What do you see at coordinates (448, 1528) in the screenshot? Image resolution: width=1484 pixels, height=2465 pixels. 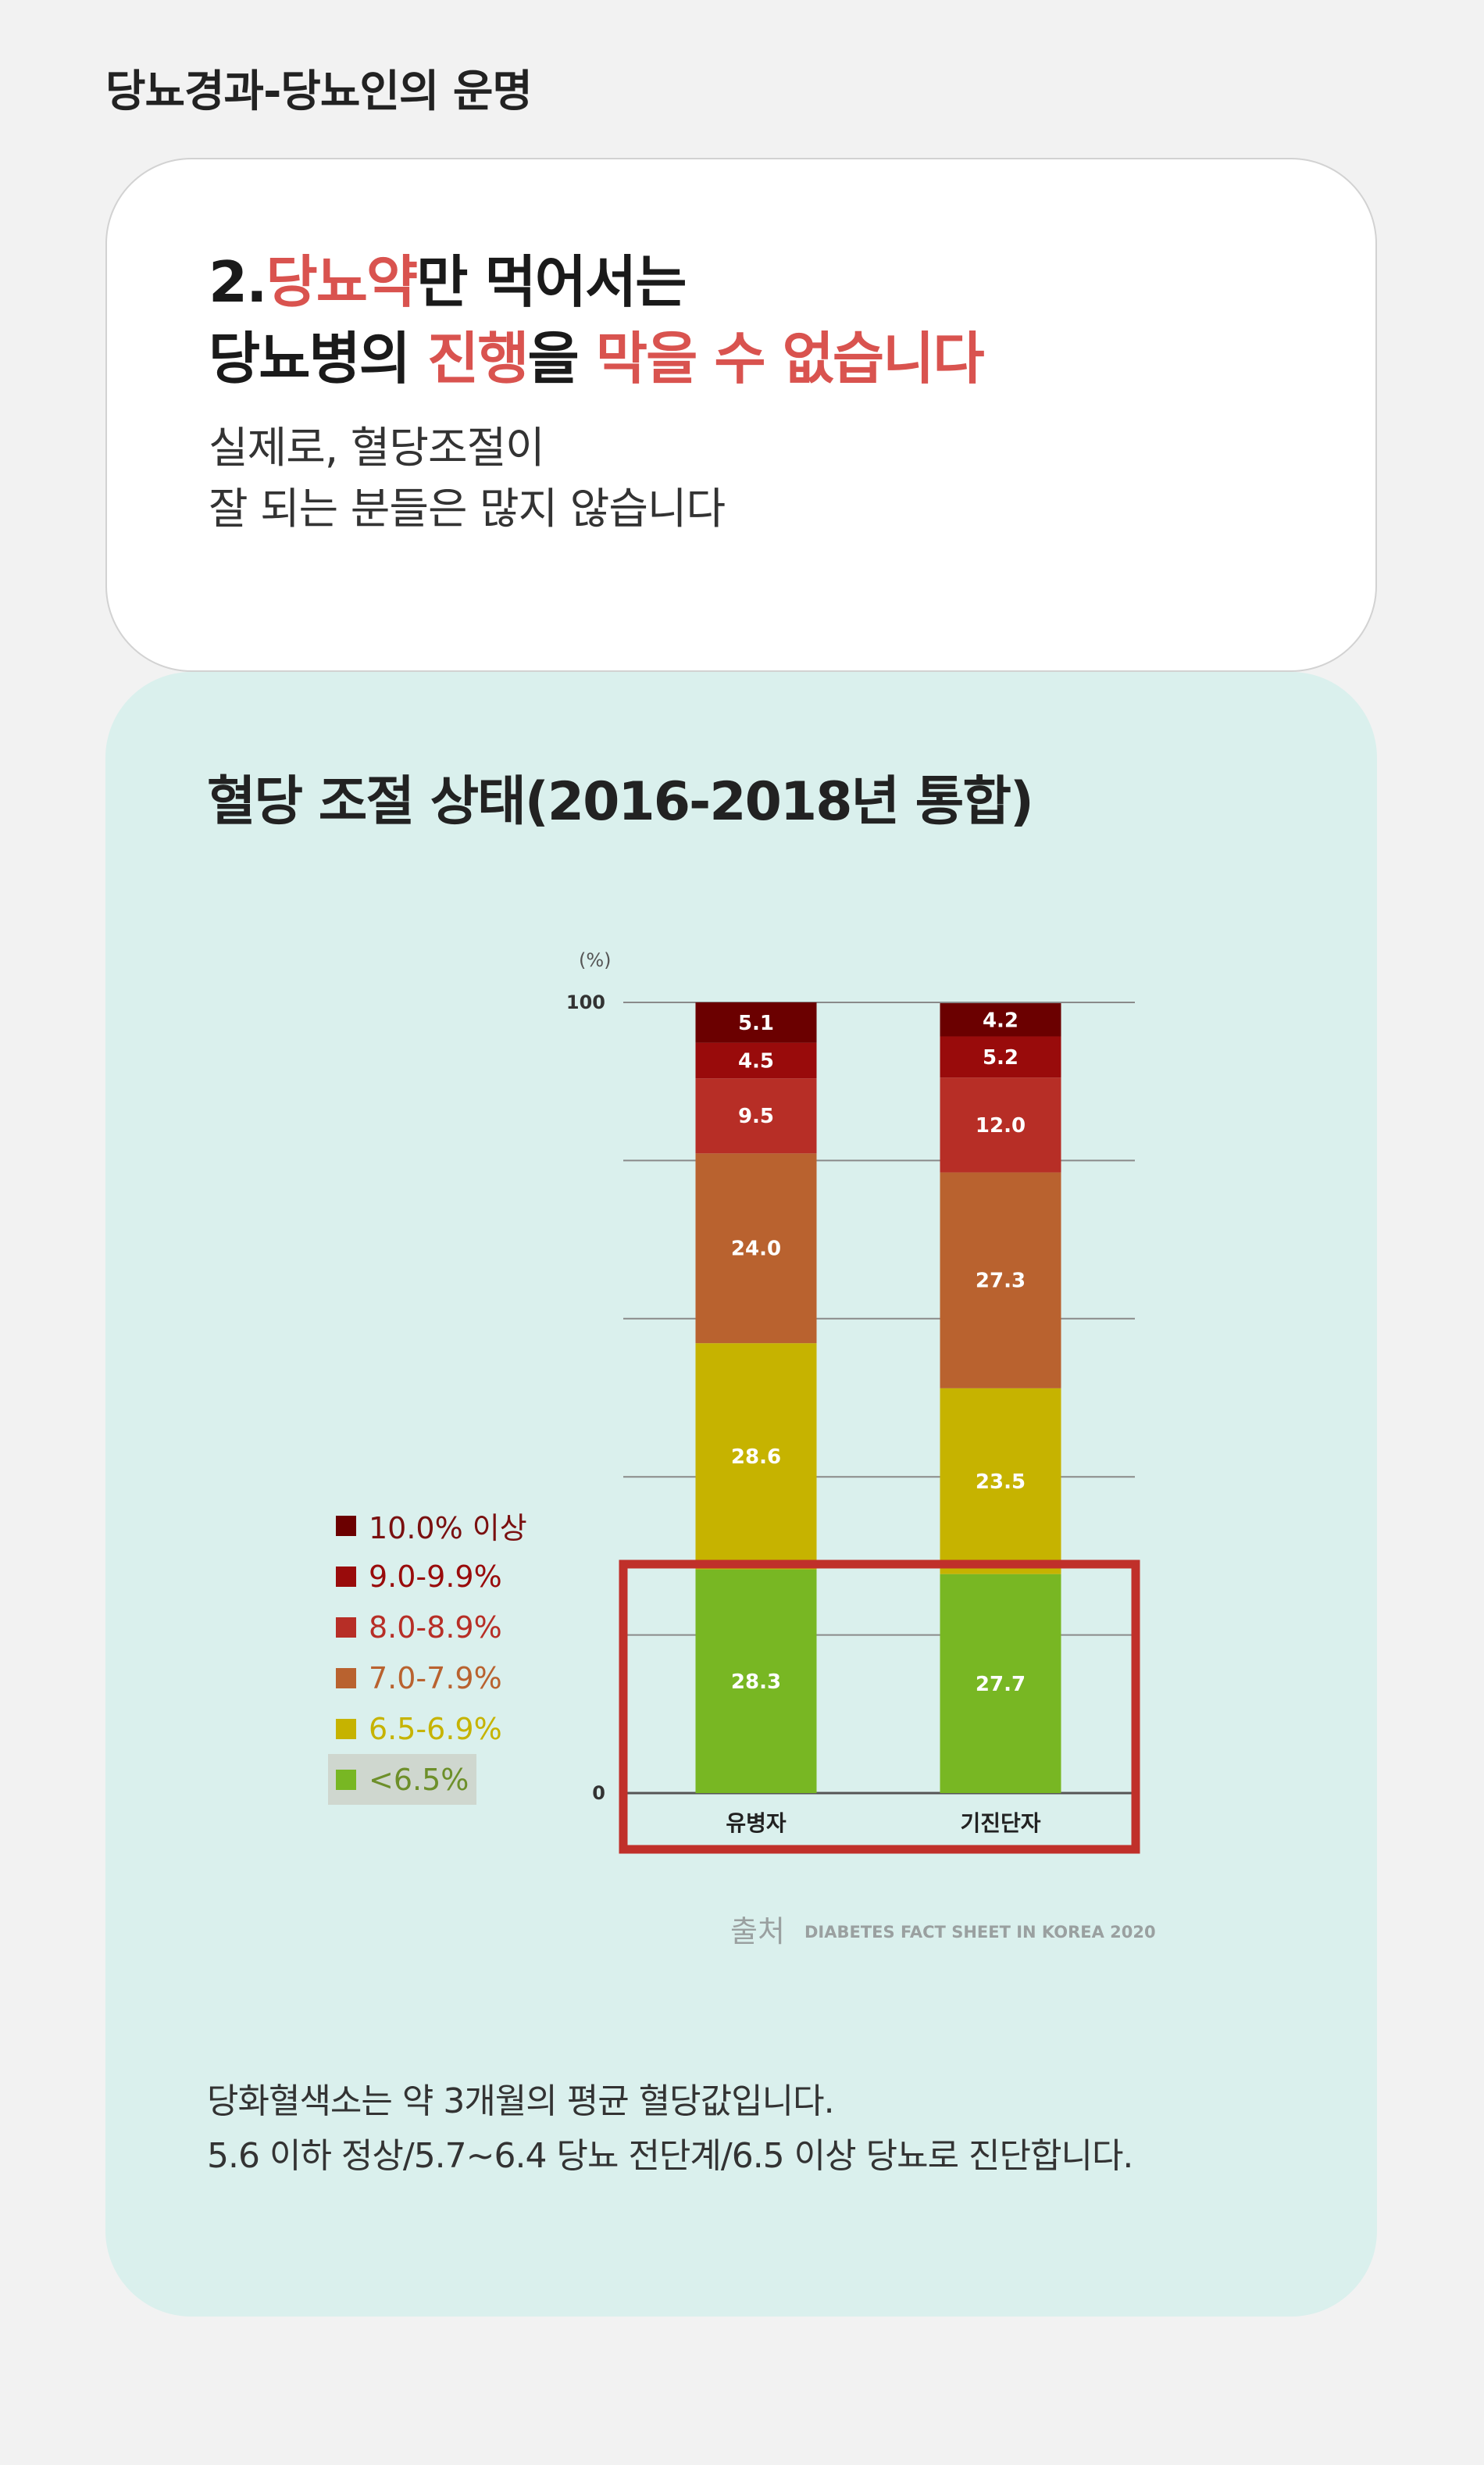 I see `legend-label: 10.0% 이상` at bounding box center [448, 1528].